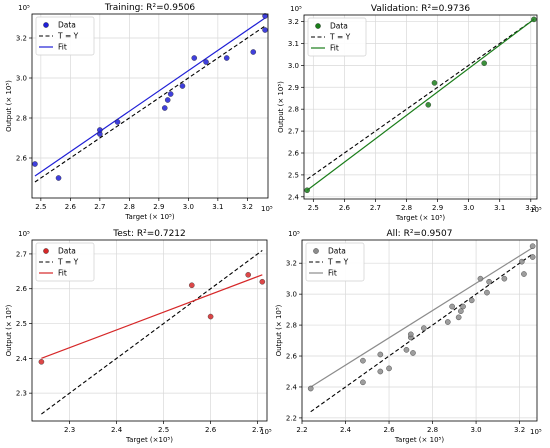 Image resolution: width=550 pixels, height=448 pixels. I want to click on x-tick-label: 3.2, so click(247, 207).